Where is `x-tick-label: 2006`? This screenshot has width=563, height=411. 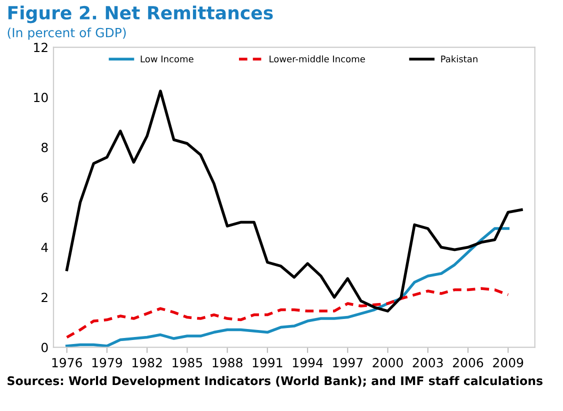 x-tick-label: 2006 is located at coordinates (468, 363).